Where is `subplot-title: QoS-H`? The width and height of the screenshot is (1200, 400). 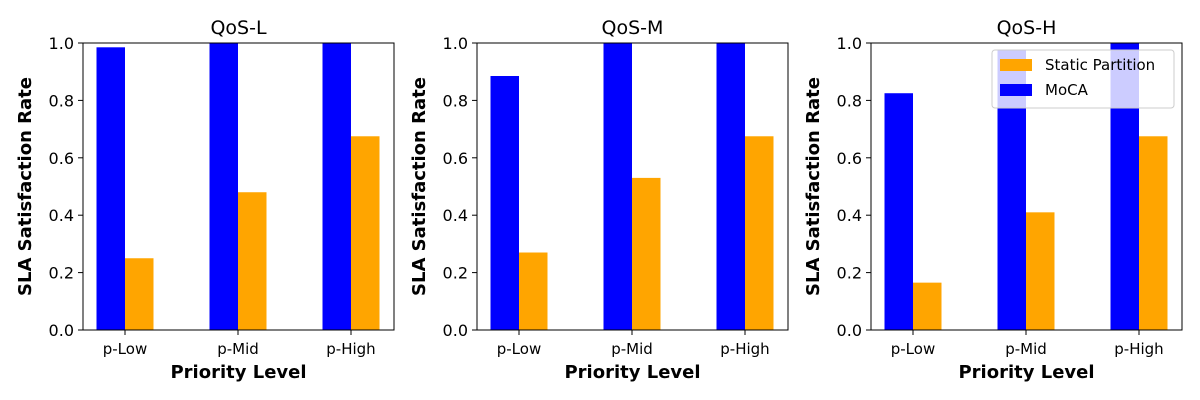 subplot-title: QoS-H is located at coordinates (1027, 28).